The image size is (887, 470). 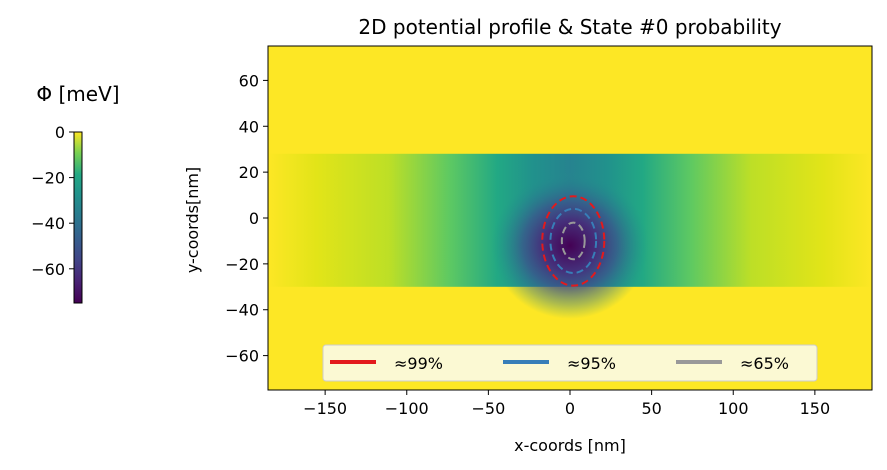 I want to click on x-tick-label: −50, so click(x=488, y=408).